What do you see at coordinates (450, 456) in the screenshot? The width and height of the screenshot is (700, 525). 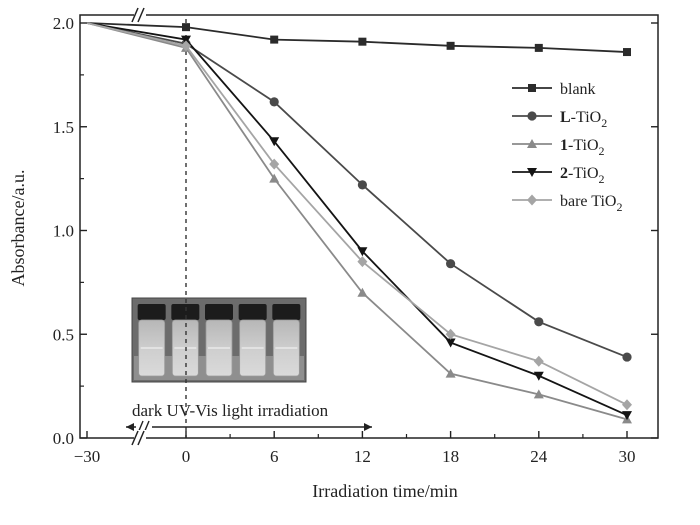 I see `x-tick-label: 18` at bounding box center [450, 456].